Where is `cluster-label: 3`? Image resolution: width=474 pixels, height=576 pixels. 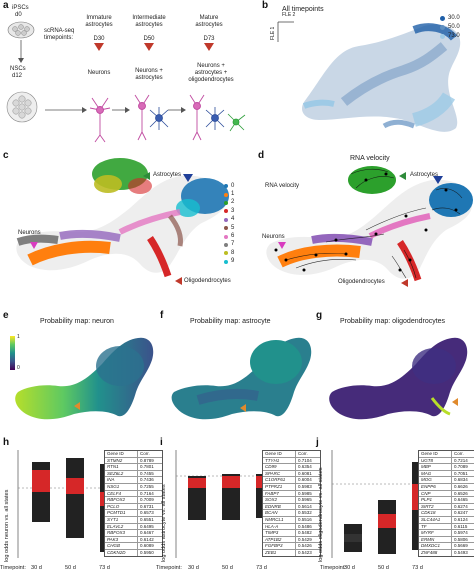 cluster-label: 3 is located at coordinates (233, 210).